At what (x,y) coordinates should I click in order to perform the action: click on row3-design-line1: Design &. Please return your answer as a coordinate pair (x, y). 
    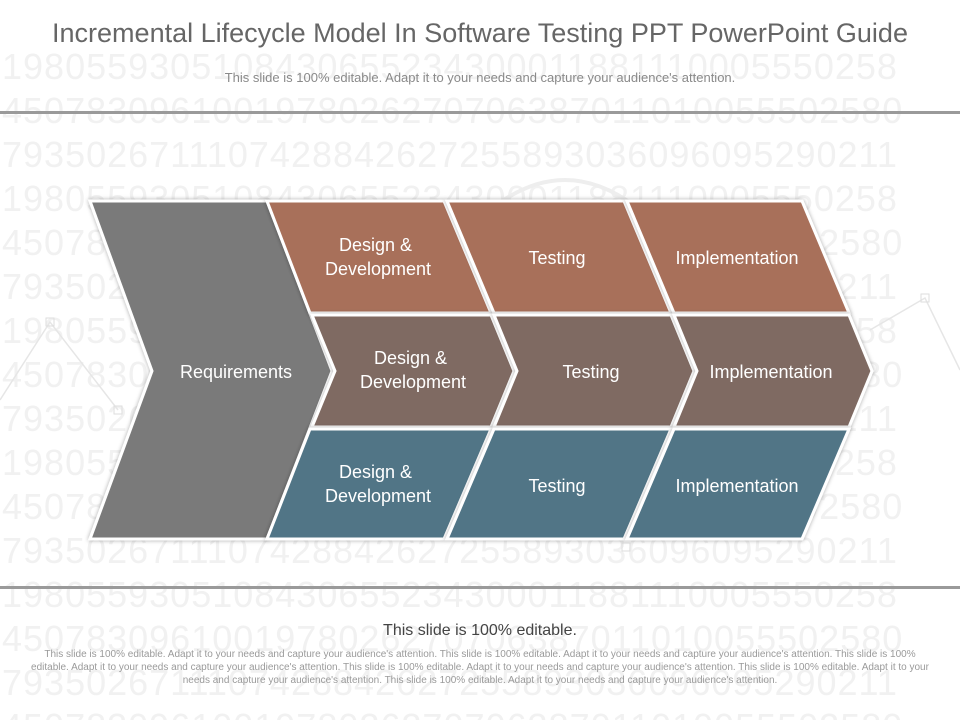
    Looking at the image, I should click on (375, 472).